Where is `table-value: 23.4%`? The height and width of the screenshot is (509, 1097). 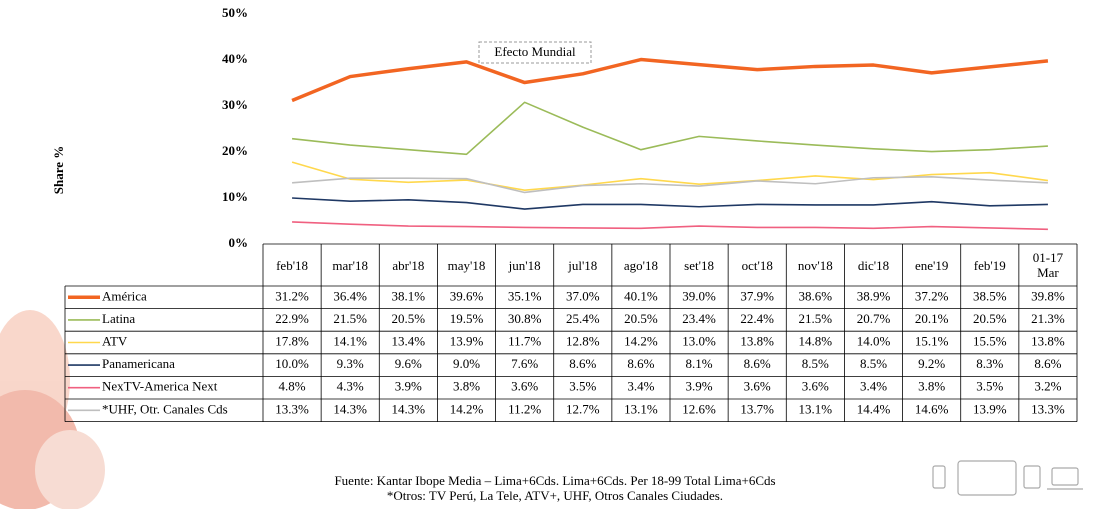 table-value: 23.4% is located at coordinates (699, 318).